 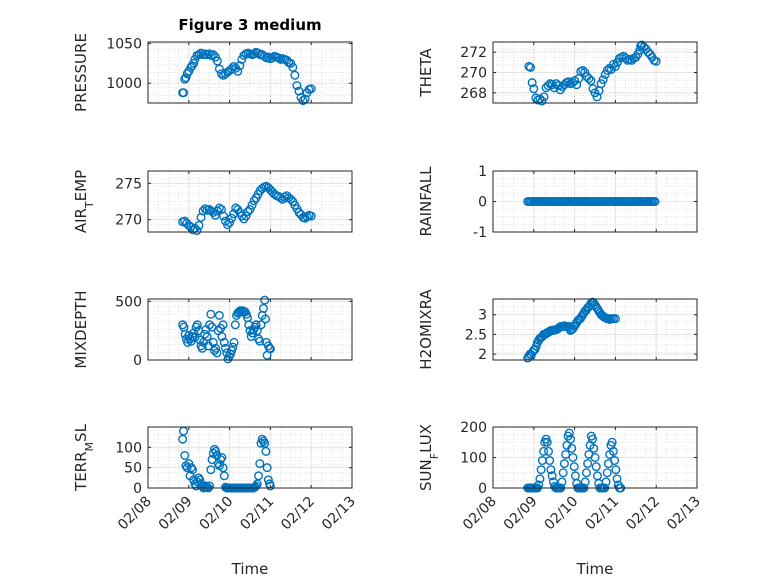 What do you see at coordinates (81, 72) in the screenshot?
I see `y-axis-label: PRESSURE` at bounding box center [81, 72].